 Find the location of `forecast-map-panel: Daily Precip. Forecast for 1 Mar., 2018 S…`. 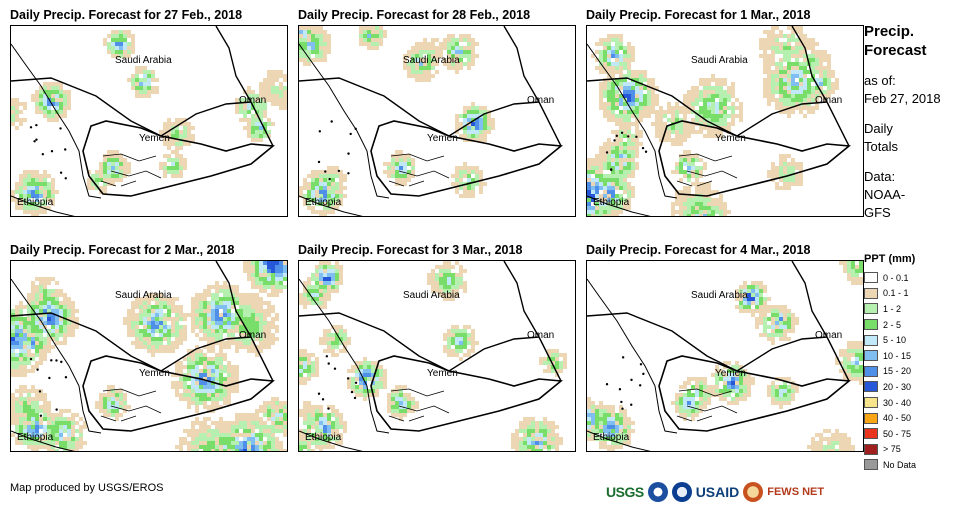

forecast-map-panel: Daily Precip. Forecast for 1 Mar., 2018 S… is located at coordinates (725, 121).